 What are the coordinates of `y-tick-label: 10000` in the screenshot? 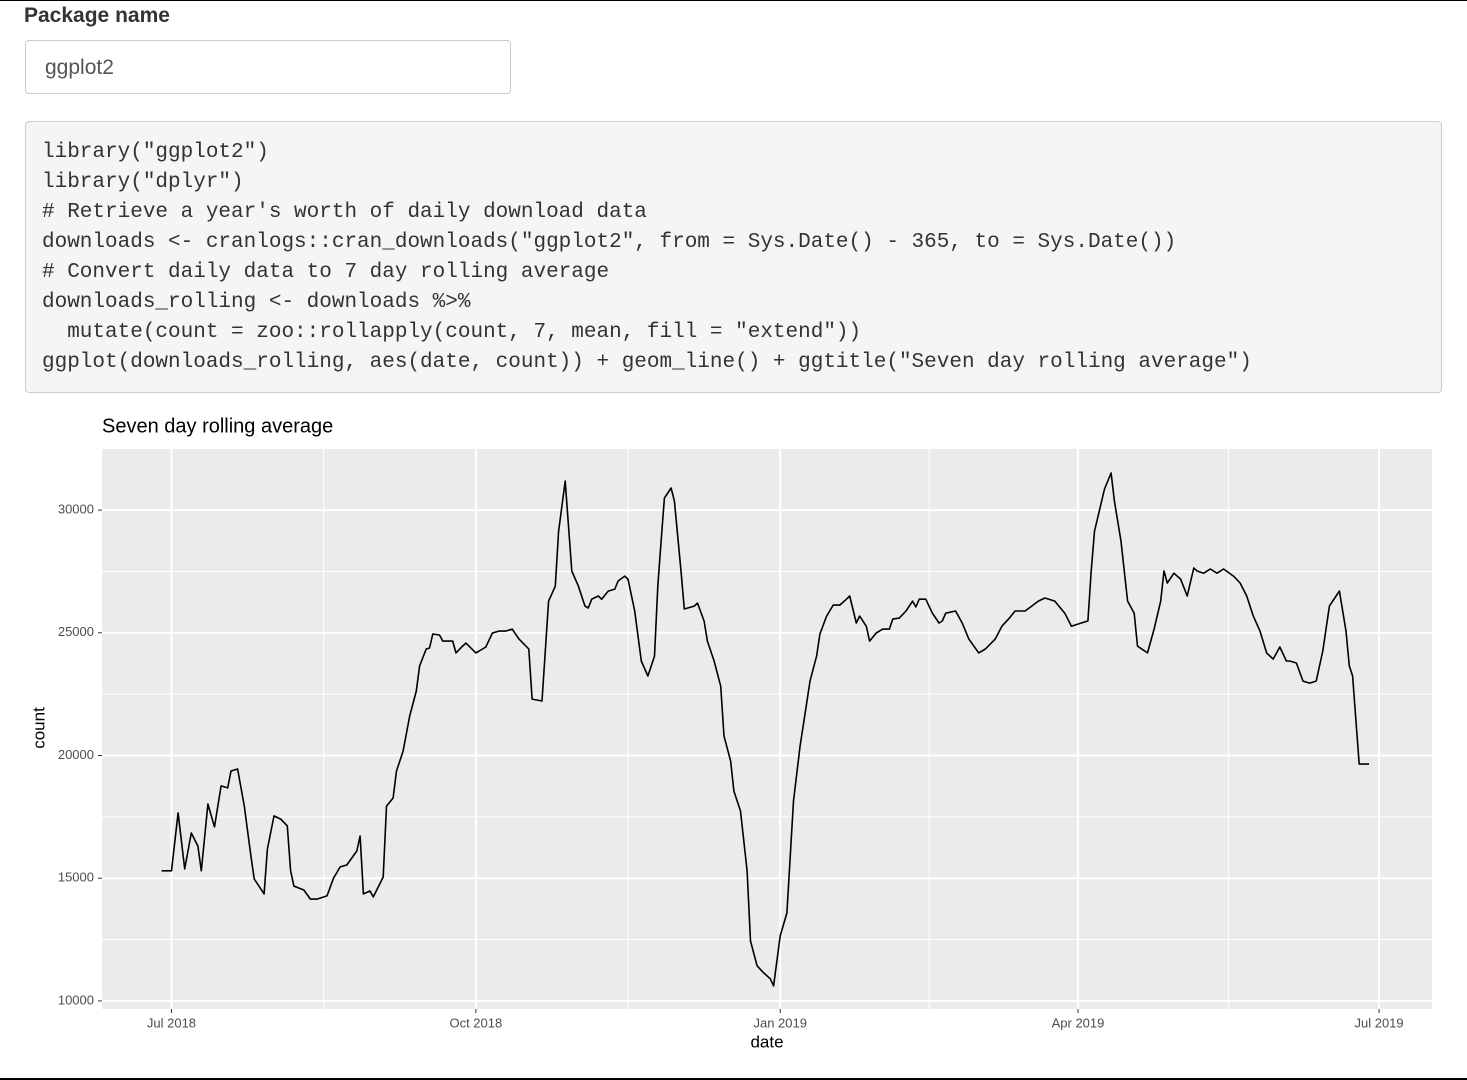 It's located at (76, 999).